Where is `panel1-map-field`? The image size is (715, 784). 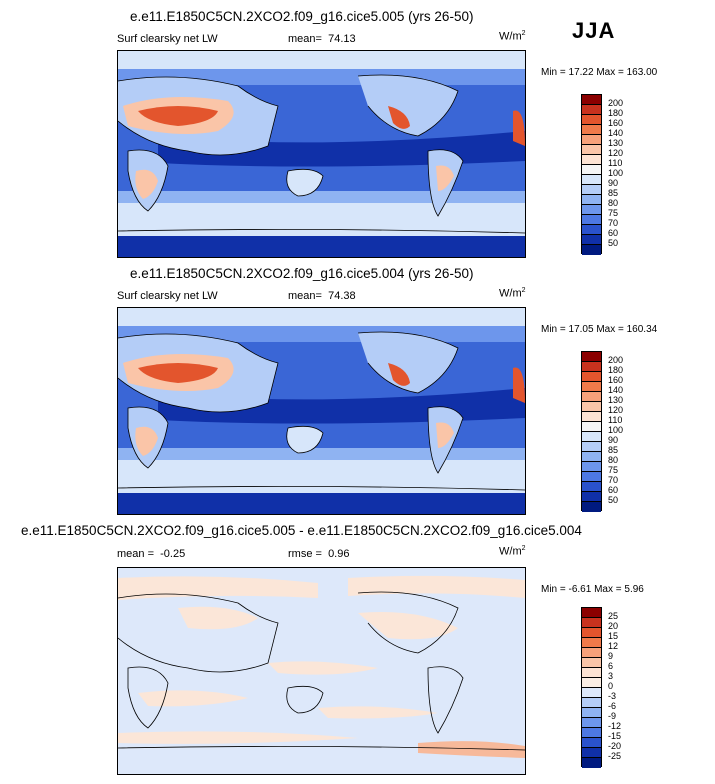 panel1-map-field is located at coordinates (321, 154).